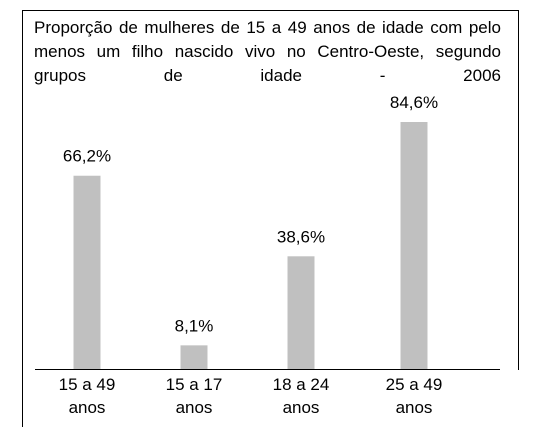 The width and height of the screenshot is (536, 427). Describe the element at coordinates (301, 236) in the screenshot. I see `data-label: 38,6%` at that location.